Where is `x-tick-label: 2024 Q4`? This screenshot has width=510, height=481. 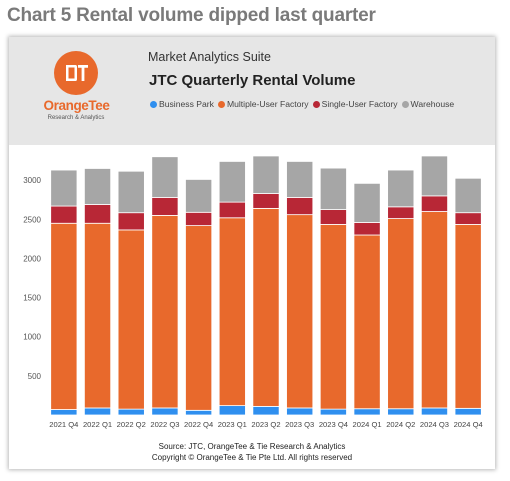 x-tick-label: 2024 Q4 is located at coordinates (468, 424).